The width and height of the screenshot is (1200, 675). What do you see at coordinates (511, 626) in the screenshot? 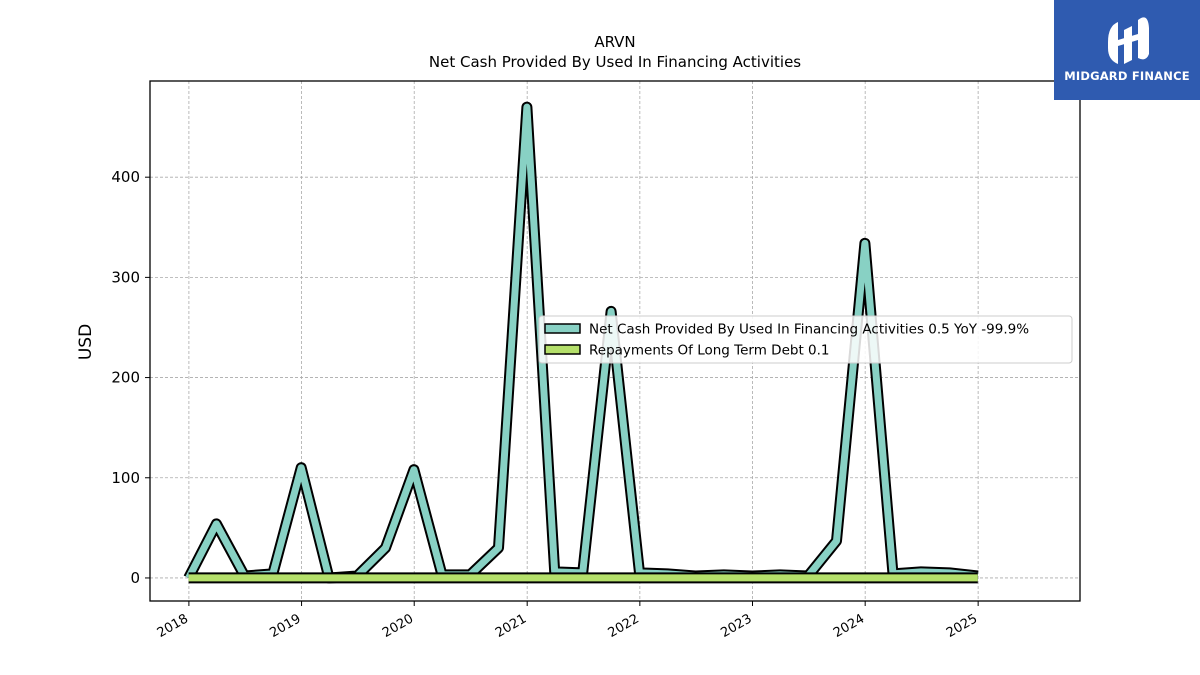
I see `x-tick-label: 2021` at bounding box center [511, 626].